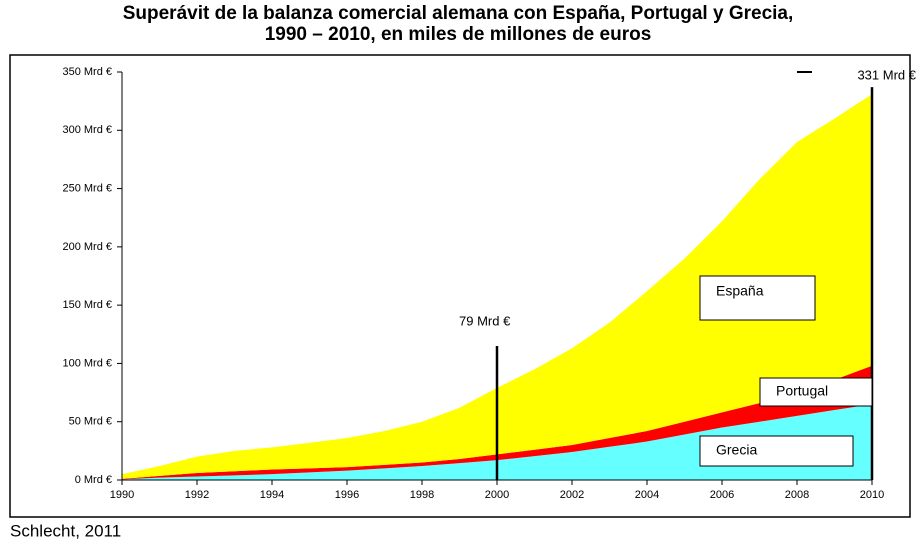 Image resolution: width=916 pixels, height=545 pixels. Describe the element at coordinates (347, 495) in the screenshot. I see `x-tick-label: 1996` at that location.